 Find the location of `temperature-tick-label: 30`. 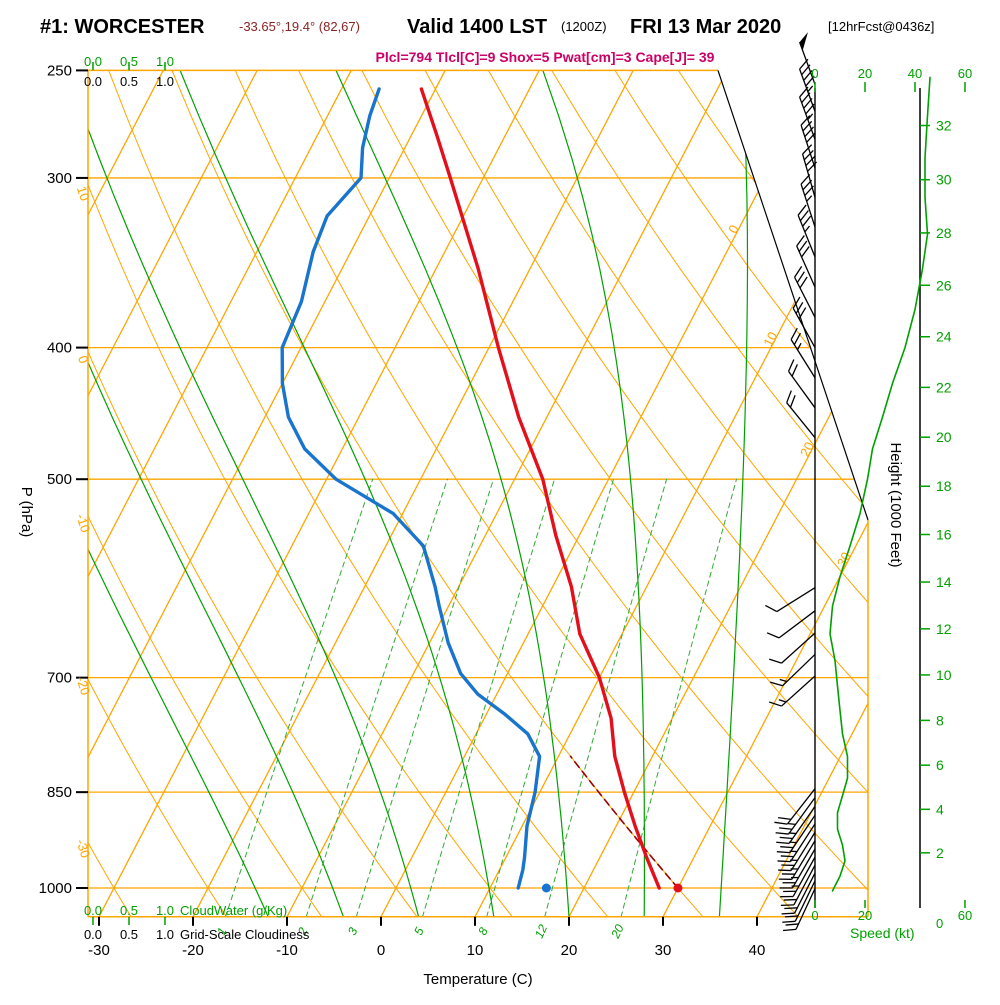

temperature-tick-label: 30 is located at coordinates (663, 950).